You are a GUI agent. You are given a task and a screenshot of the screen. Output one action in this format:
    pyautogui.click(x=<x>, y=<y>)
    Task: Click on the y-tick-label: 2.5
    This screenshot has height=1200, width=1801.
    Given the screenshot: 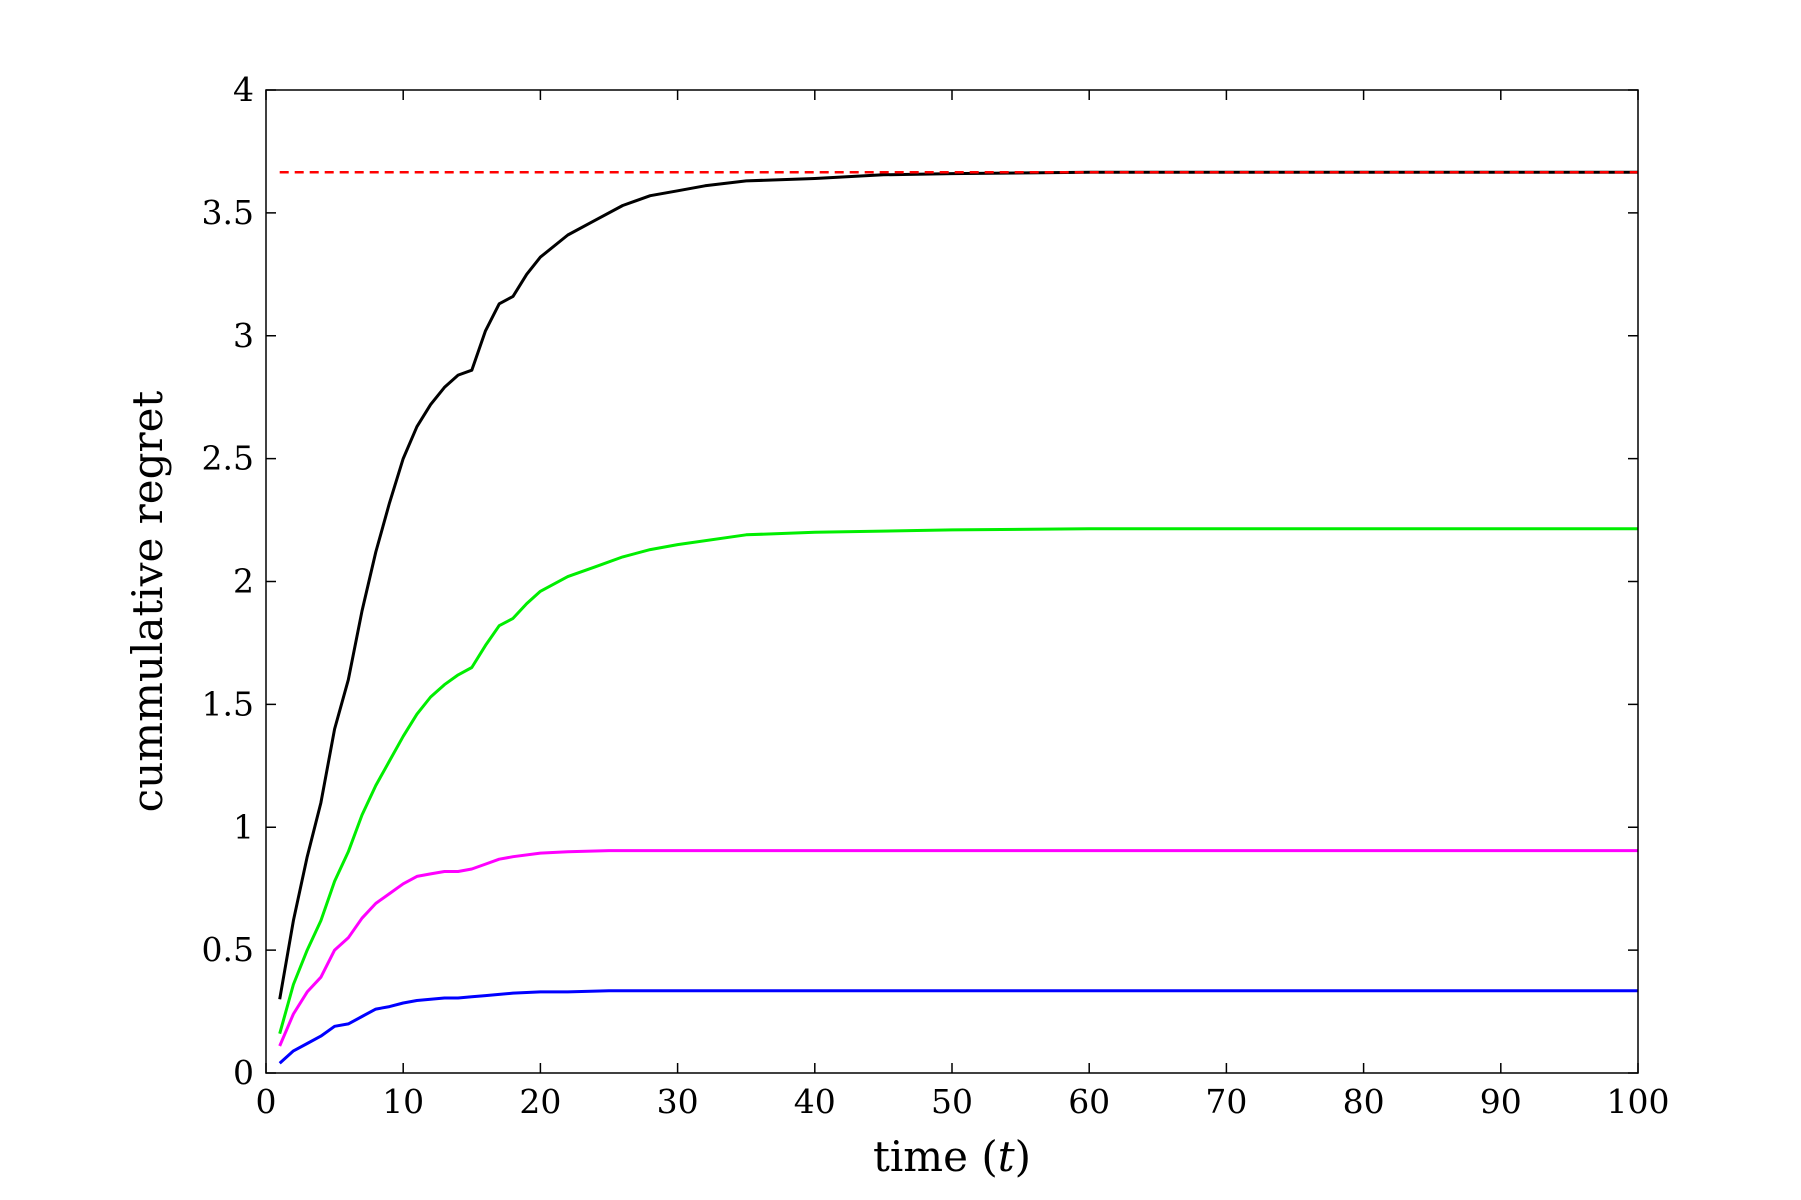 What is the action you would take?
    pyautogui.click(x=228, y=458)
    